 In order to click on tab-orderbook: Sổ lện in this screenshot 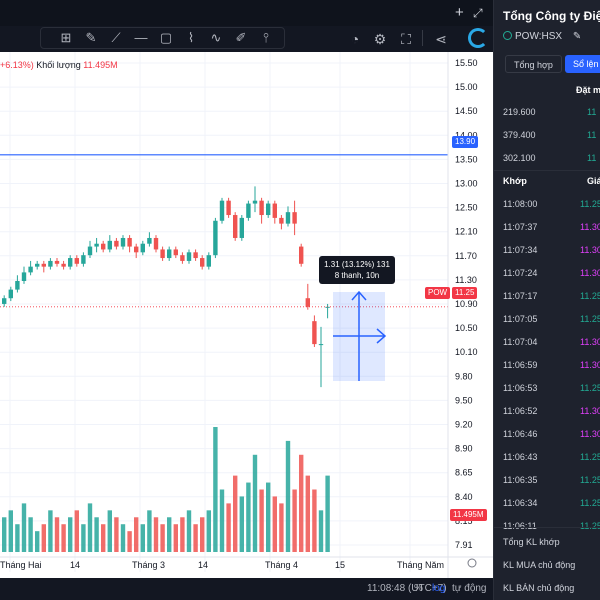, I will do `click(582, 64)`.